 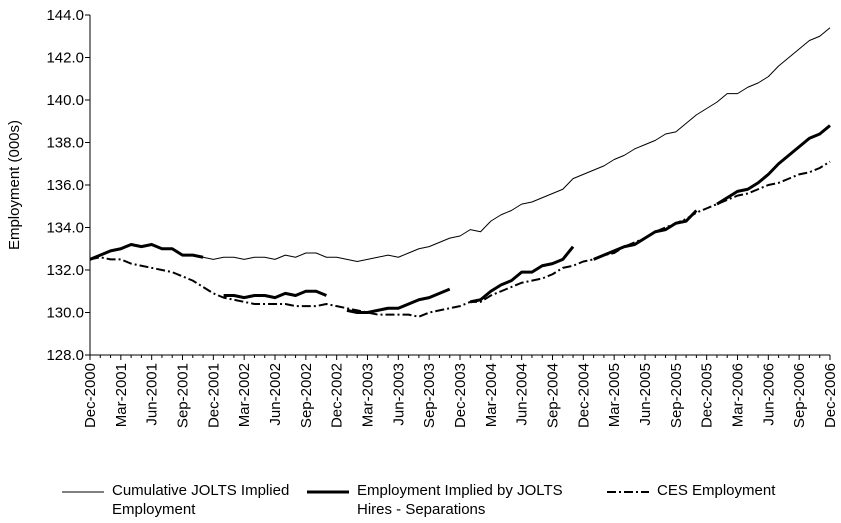 I want to click on x-tick-label: Sep-2001, so click(x=183, y=395).